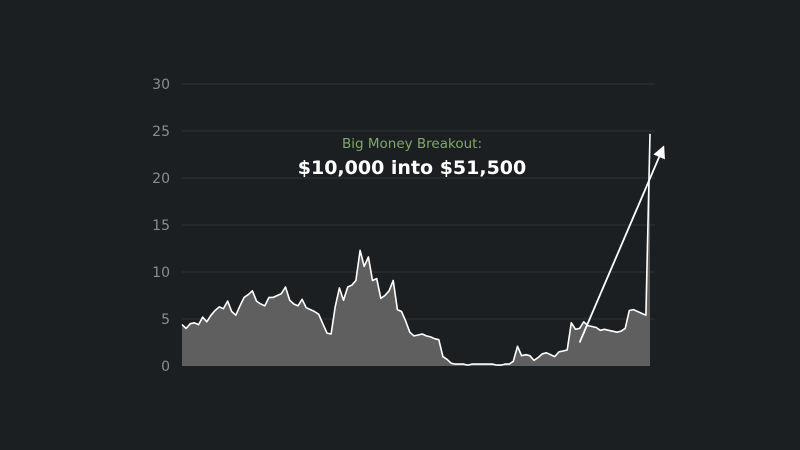  I want to click on y-tick-label-25: 25, so click(161, 132).